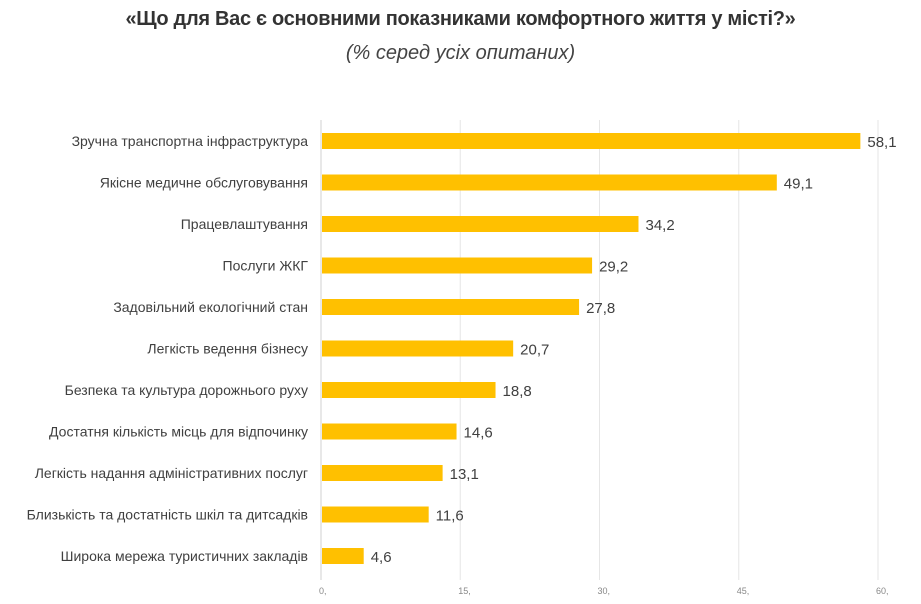 The height and width of the screenshot is (604, 921). I want to click on category-label: Зручна транспортна інфраструктура, so click(190, 141).